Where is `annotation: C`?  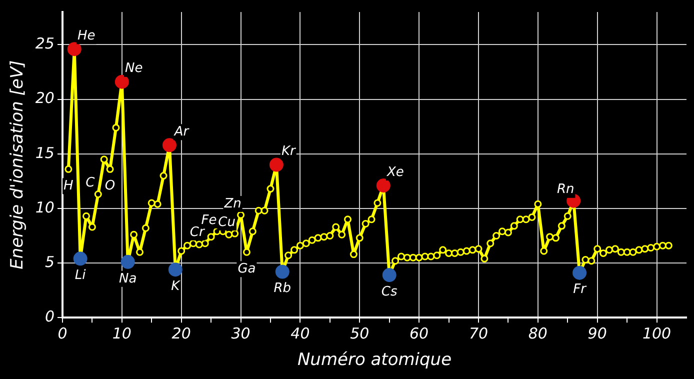
annotation: C is located at coordinates (91, 183).